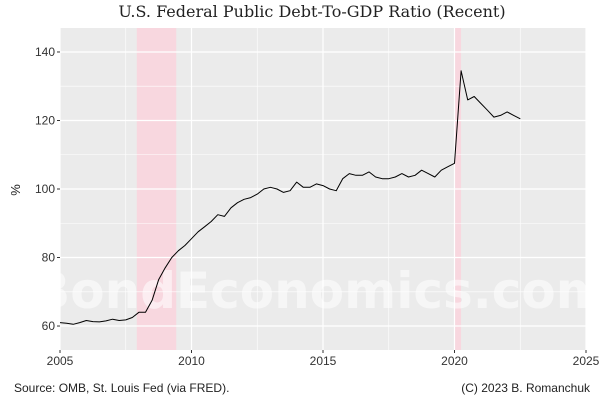 This screenshot has height=400, width=600. Describe the element at coordinates (60, 361) in the screenshot. I see `x-tick-label-0: 2005` at that location.